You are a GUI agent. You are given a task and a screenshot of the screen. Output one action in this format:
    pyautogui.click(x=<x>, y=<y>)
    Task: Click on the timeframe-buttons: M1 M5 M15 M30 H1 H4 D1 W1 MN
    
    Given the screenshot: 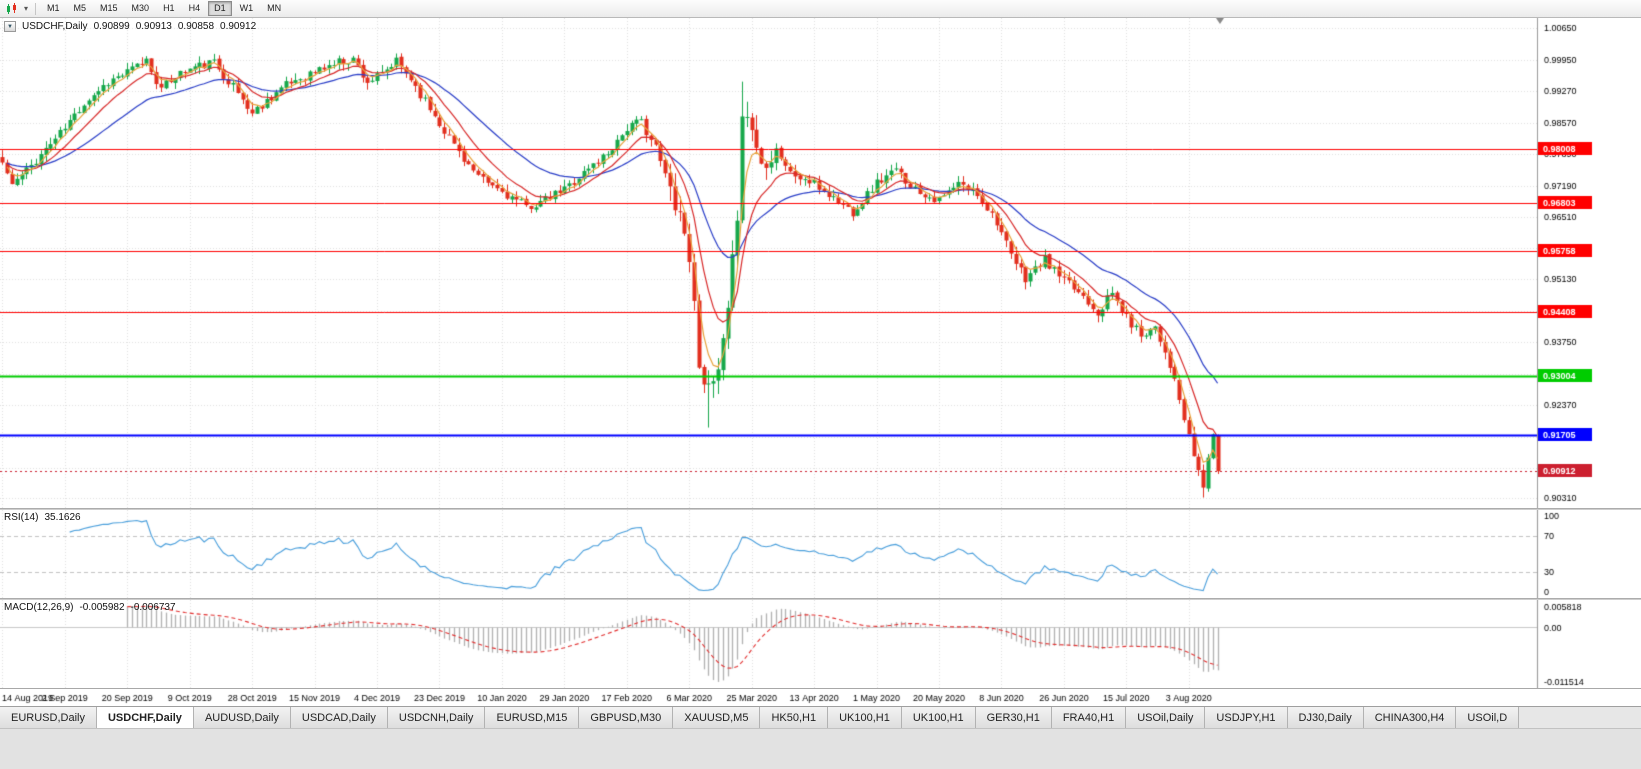 What is the action you would take?
    pyautogui.click(x=164, y=8)
    